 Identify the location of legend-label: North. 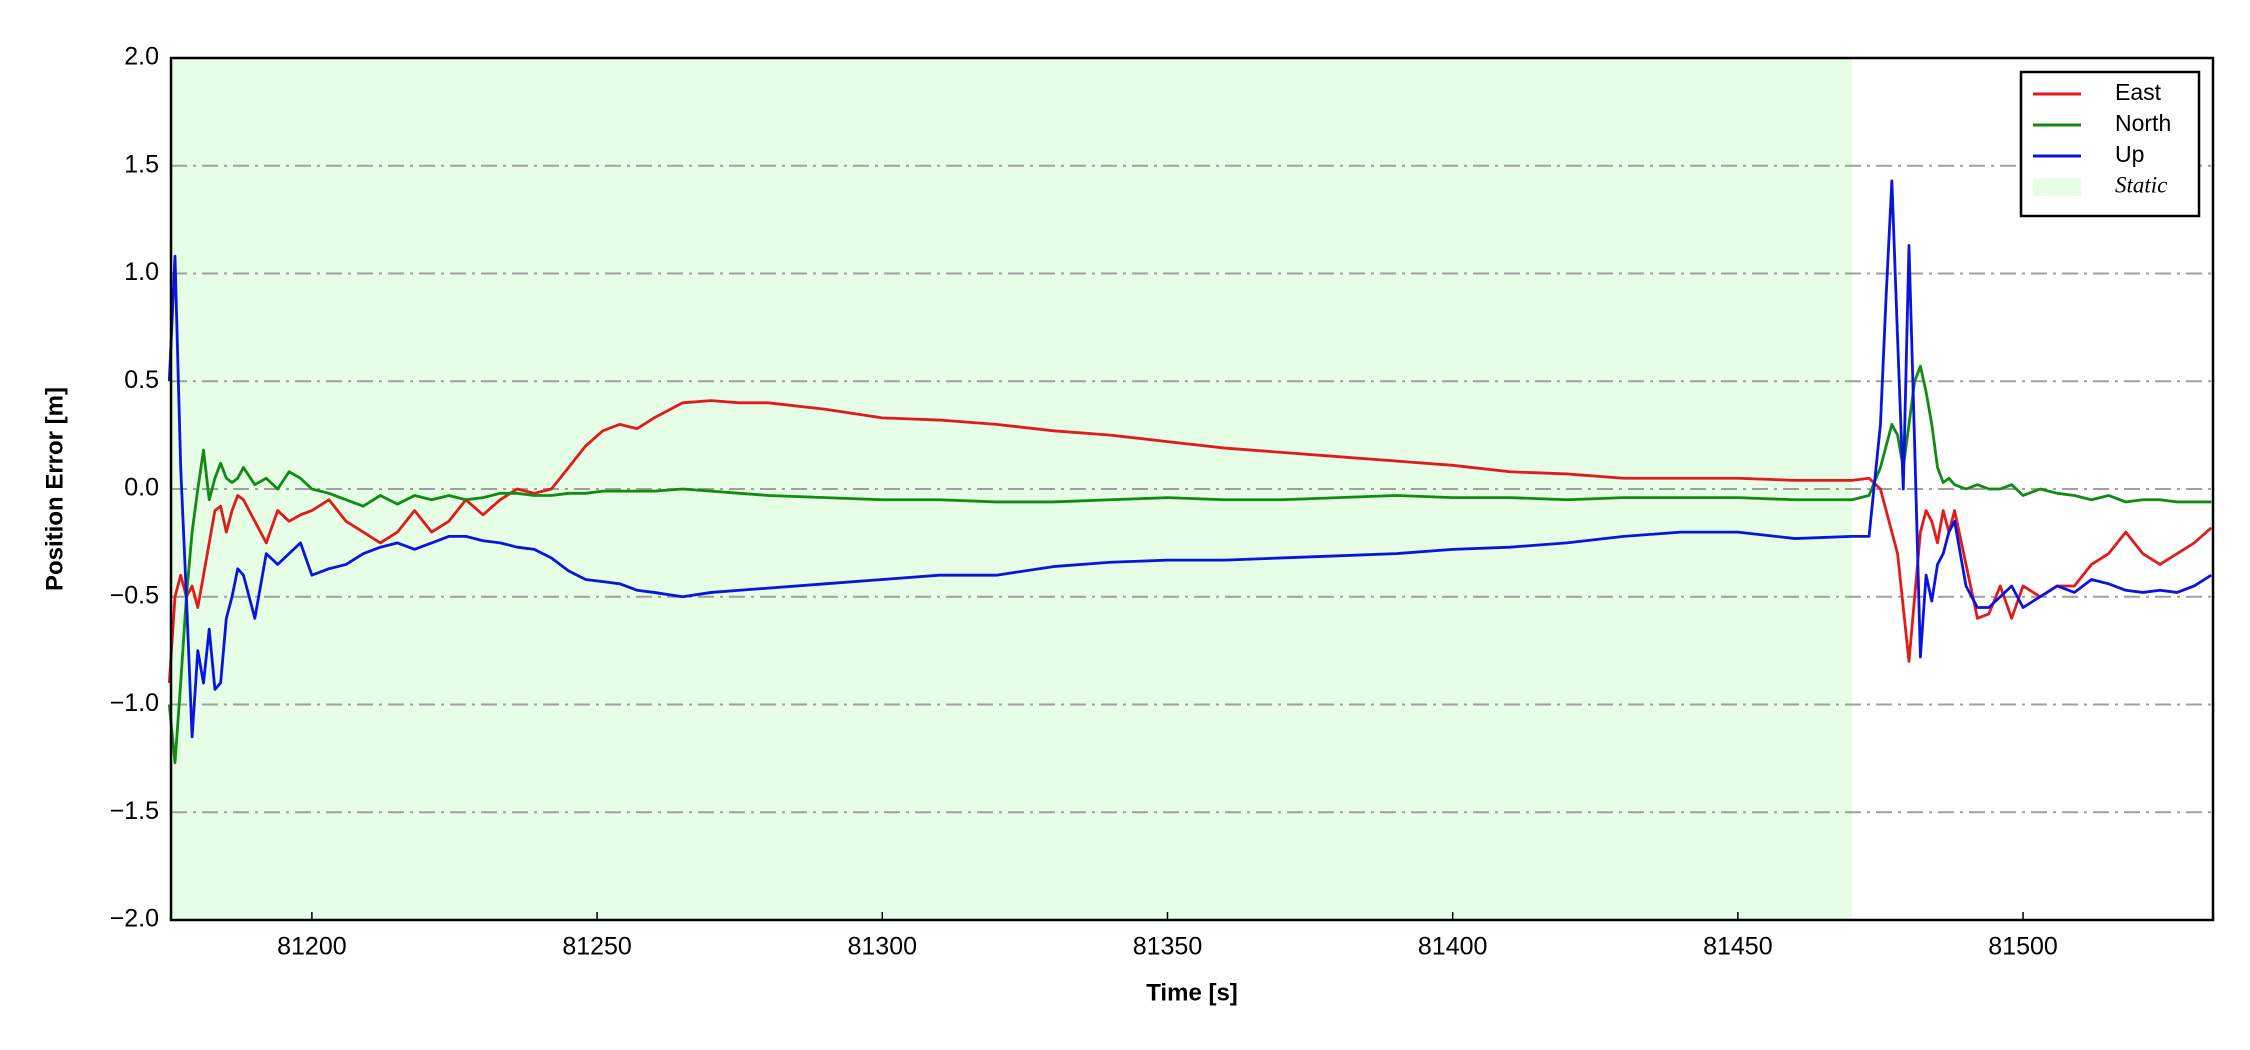
(2143, 123).